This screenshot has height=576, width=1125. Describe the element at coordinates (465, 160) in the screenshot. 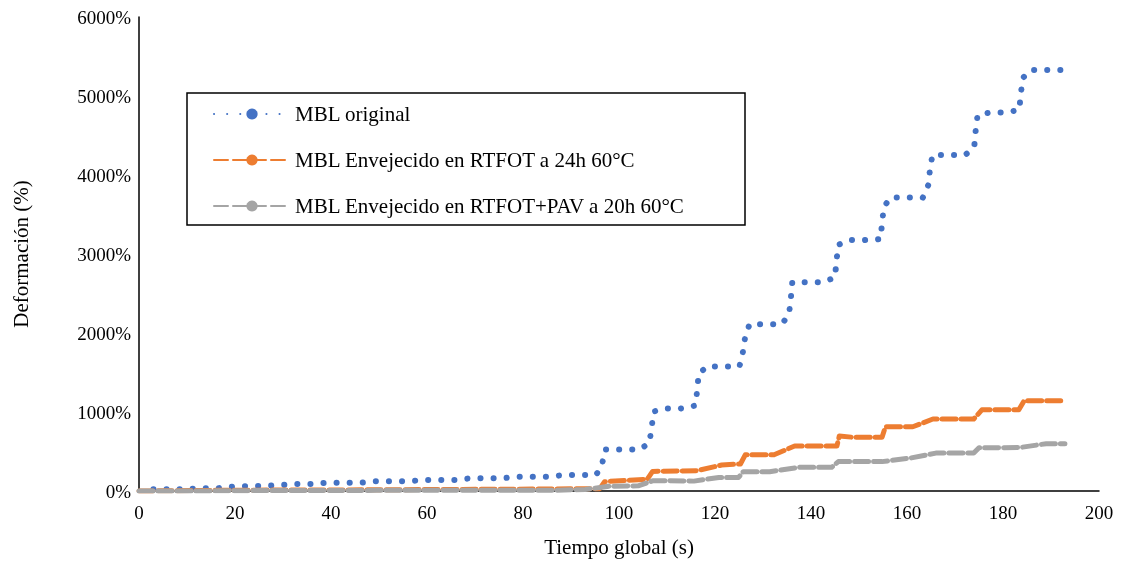

I see `legend-label: MBL Envejecido en RTFOT a 24h 60°C` at that location.